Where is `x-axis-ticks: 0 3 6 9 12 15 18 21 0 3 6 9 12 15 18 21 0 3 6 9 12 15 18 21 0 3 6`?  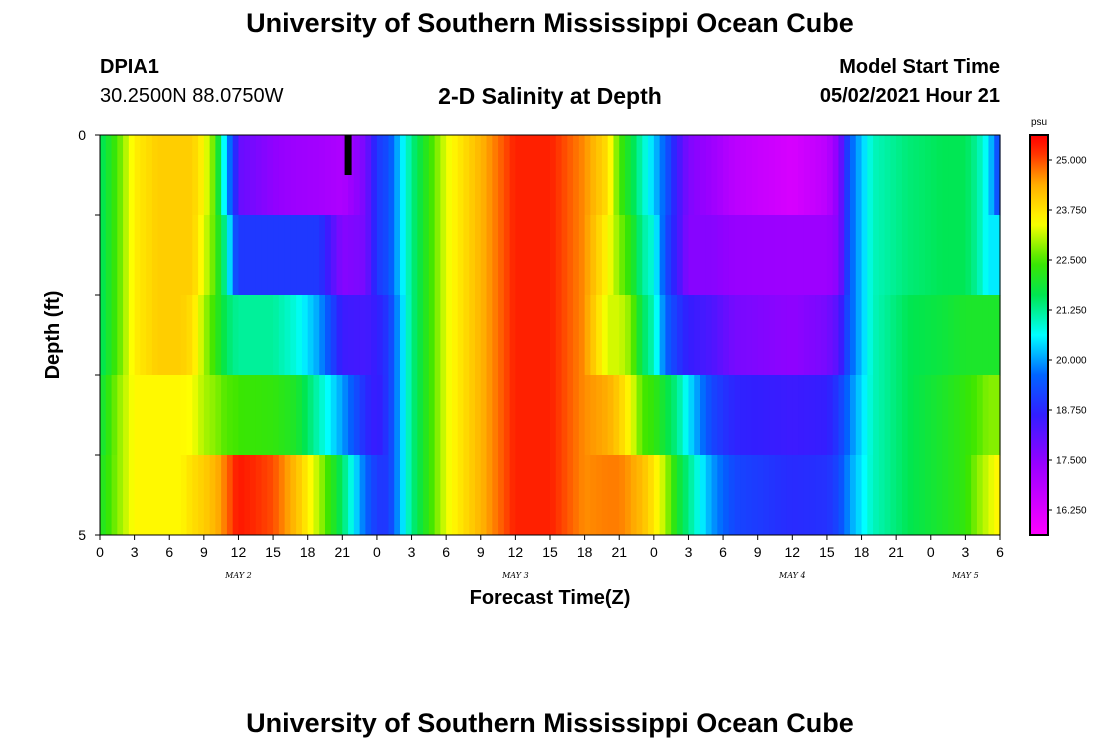
x-axis-ticks: 0 3 6 9 12 15 18 21 0 3 6 9 12 15 18 21 0 3 6 9 12 15 18 21 0 3 6 is located at coordinates (550, 547).